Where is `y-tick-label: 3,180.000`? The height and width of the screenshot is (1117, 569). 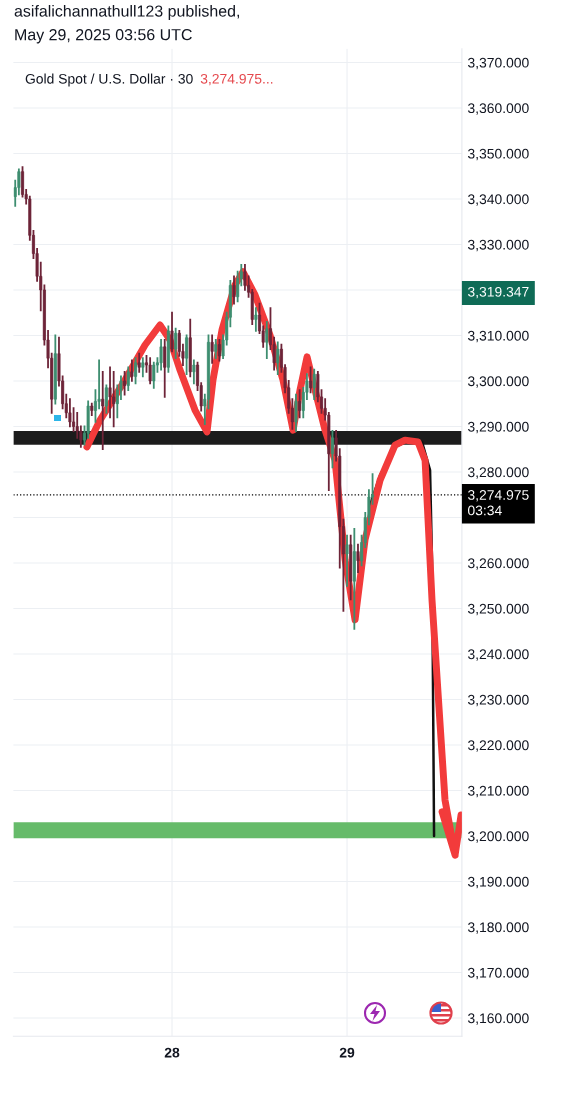 y-tick-label: 3,180.000 is located at coordinates (498, 928).